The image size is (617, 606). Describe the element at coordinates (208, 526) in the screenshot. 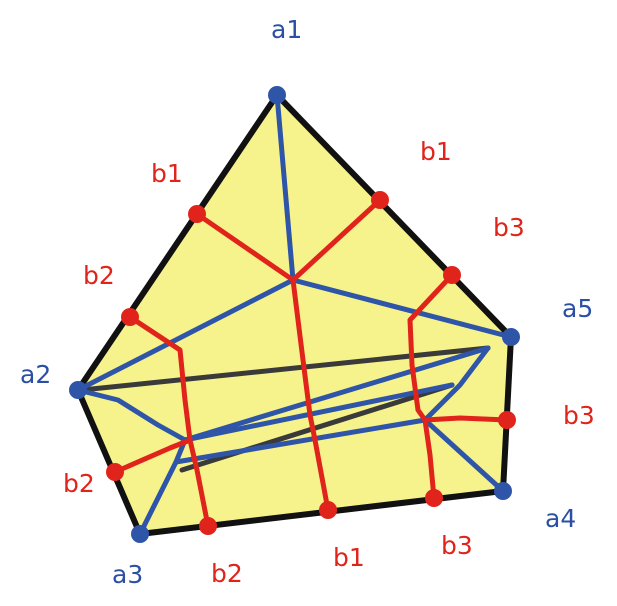

I see `vertex-b2-bottom` at that location.